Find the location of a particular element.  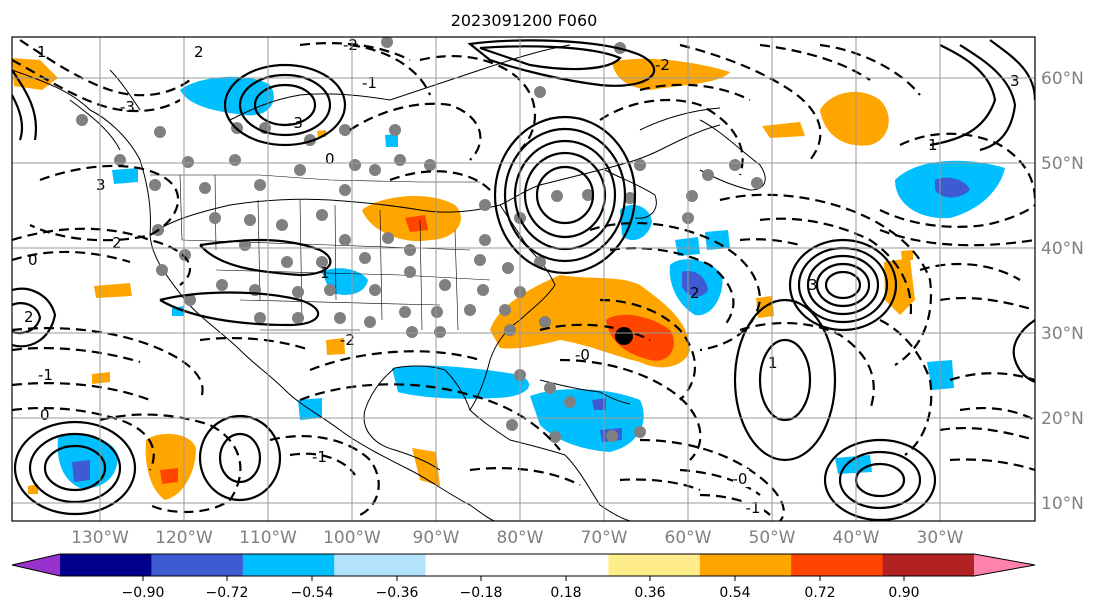

lon-label: 60°W is located at coordinates (688, 538).